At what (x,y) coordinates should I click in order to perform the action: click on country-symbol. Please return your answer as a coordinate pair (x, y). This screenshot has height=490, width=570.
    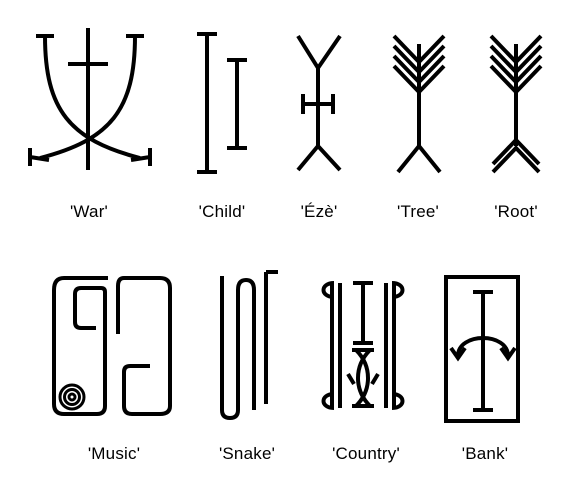
    Looking at the image, I should click on (363, 345).